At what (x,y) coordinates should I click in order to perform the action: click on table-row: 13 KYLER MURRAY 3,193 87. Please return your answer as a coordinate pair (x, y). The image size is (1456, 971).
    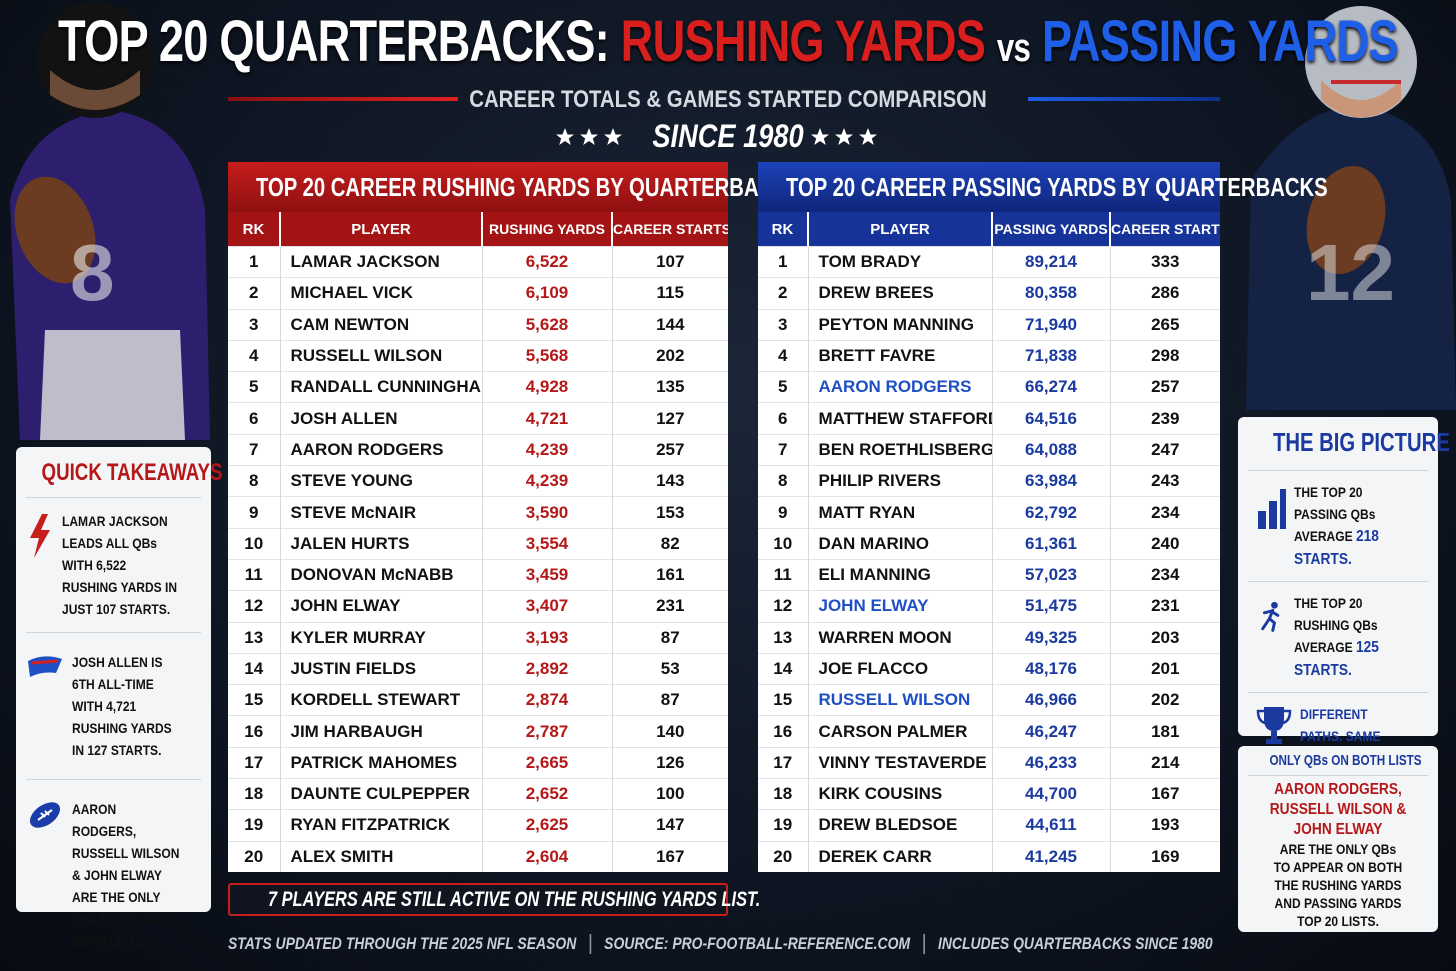
    Looking at the image, I should click on (478, 637).